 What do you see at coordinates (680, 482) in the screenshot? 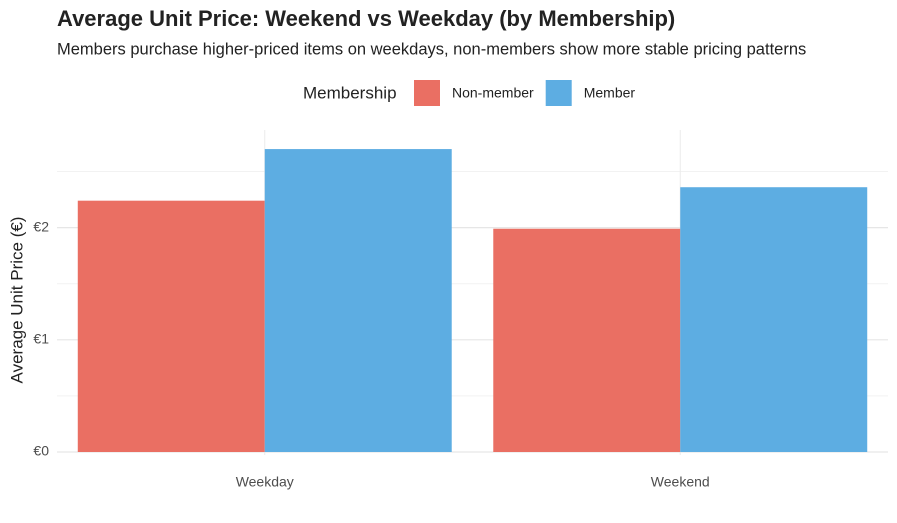
I see `x-tick-label: Weekend` at bounding box center [680, 482].